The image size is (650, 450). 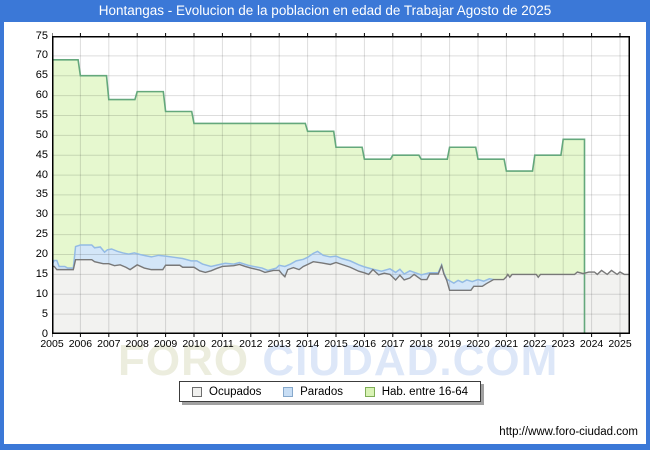 I want to click on frame-border-left, so click(x=2, y=233).